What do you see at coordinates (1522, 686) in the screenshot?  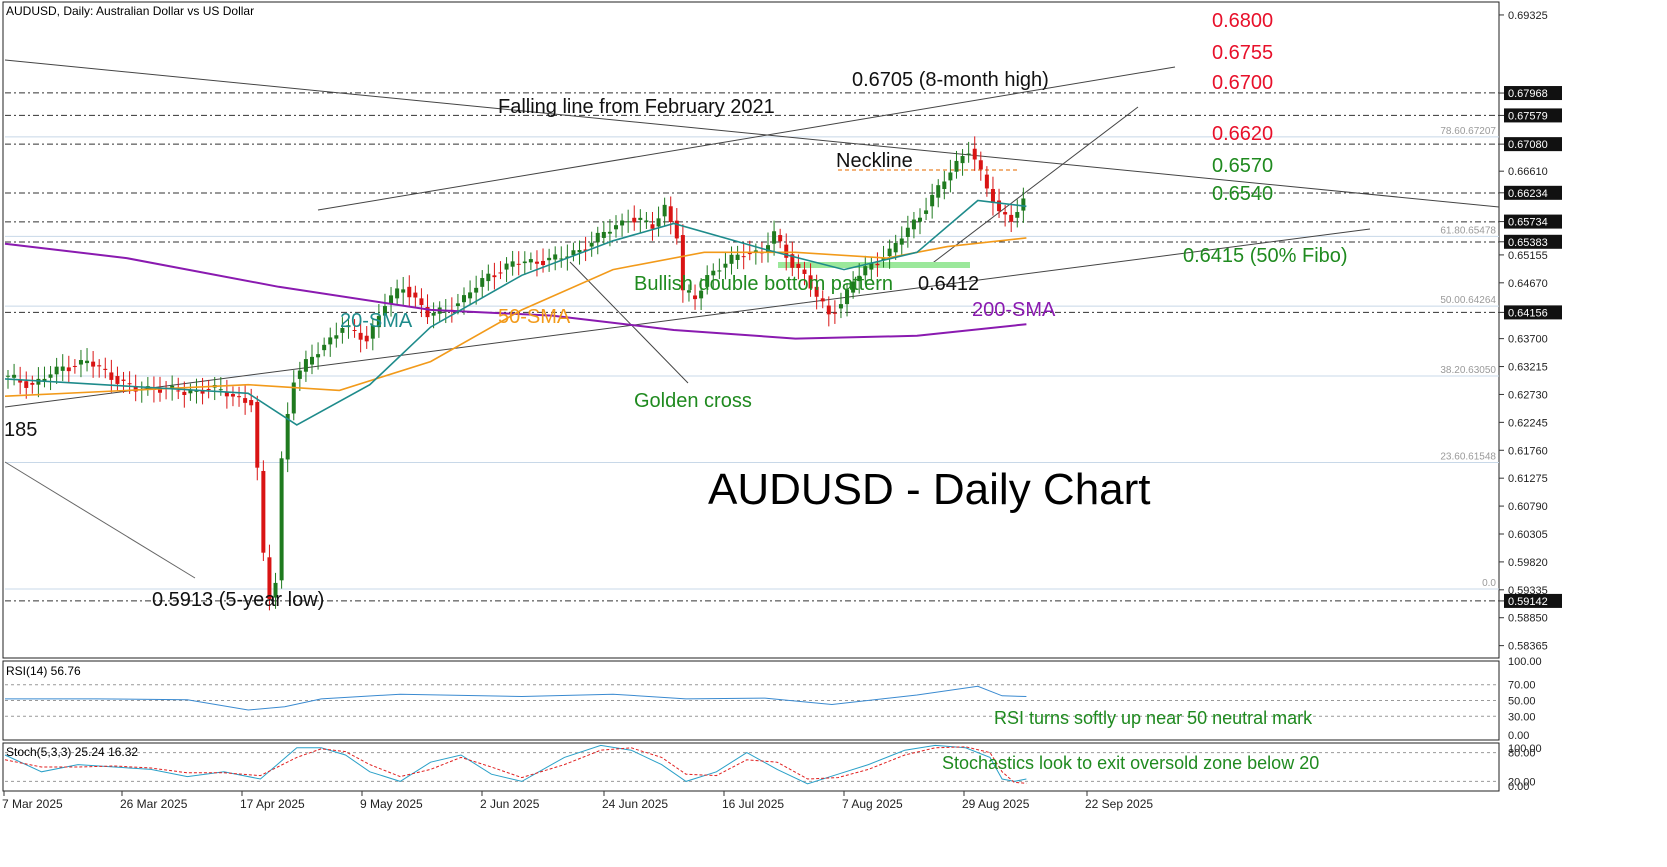 I see `rsi-tick-label: 70.00` at bounding box center [1522, 686].